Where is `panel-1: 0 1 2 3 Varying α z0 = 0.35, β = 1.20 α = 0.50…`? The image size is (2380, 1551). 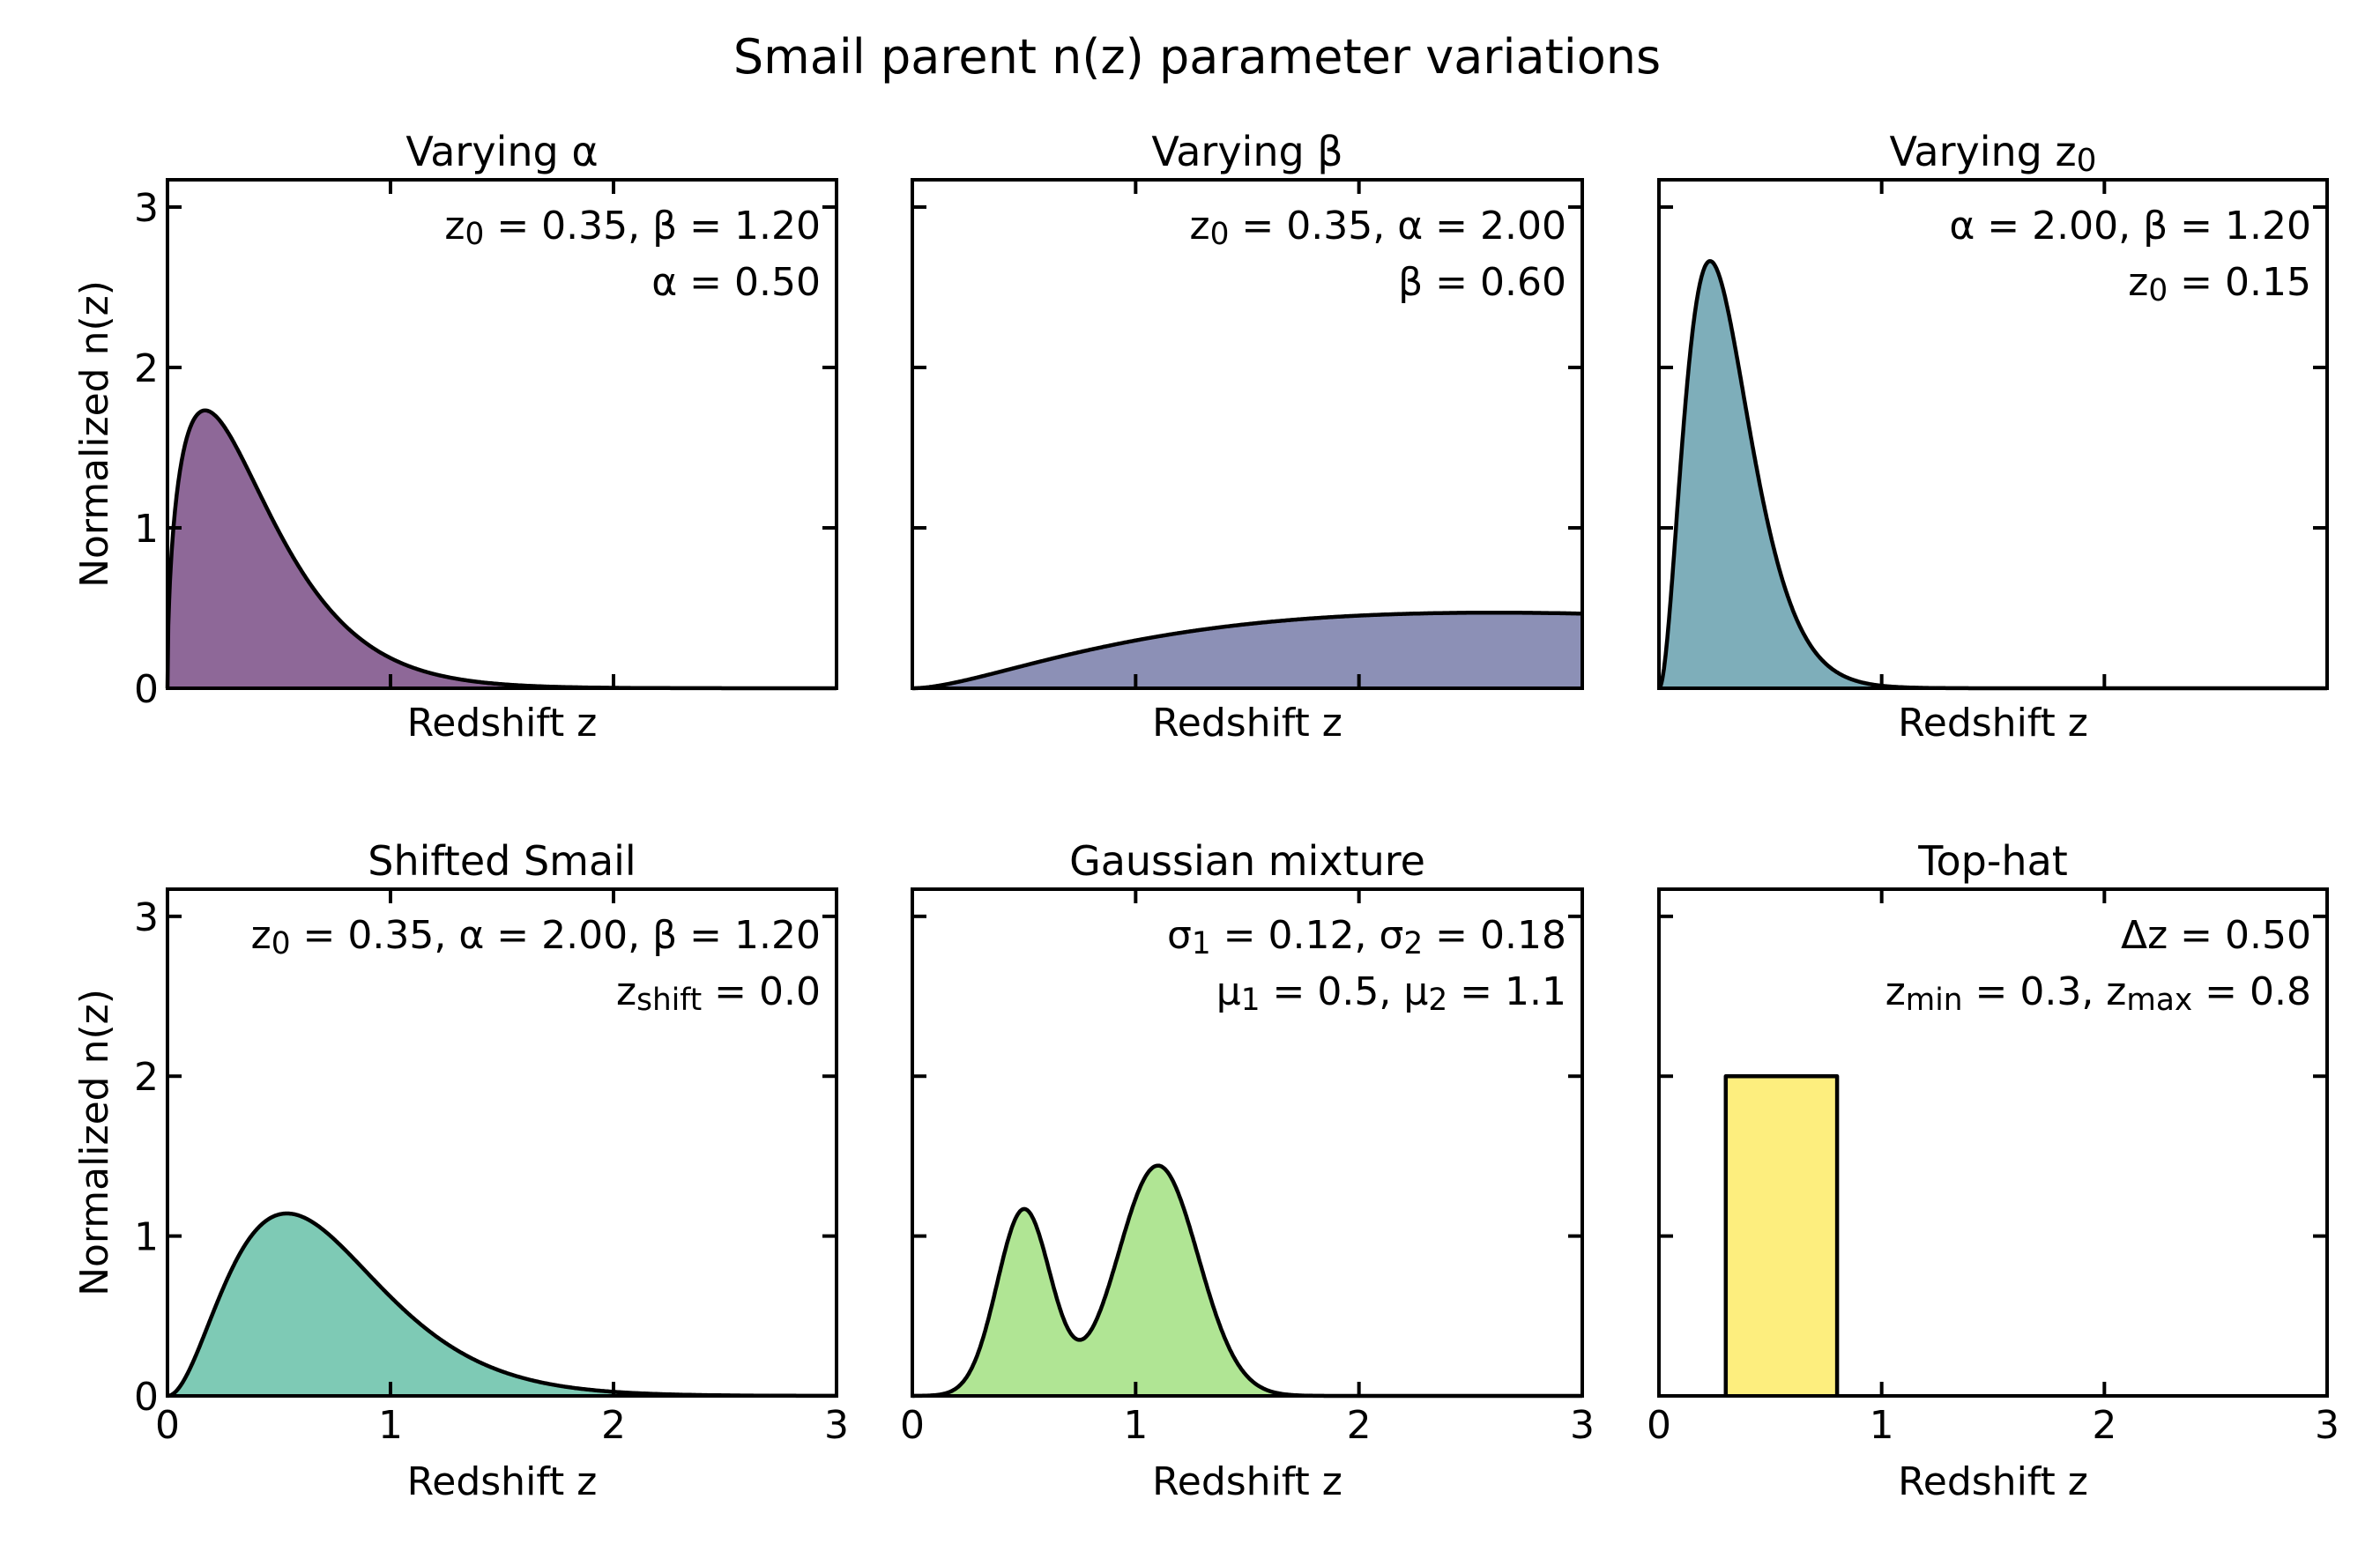
panel-1: 0 1 2 3 Varying α z0 = 0.35, β = 1.20 α = 0.50… is located at coordinates (455, 437).